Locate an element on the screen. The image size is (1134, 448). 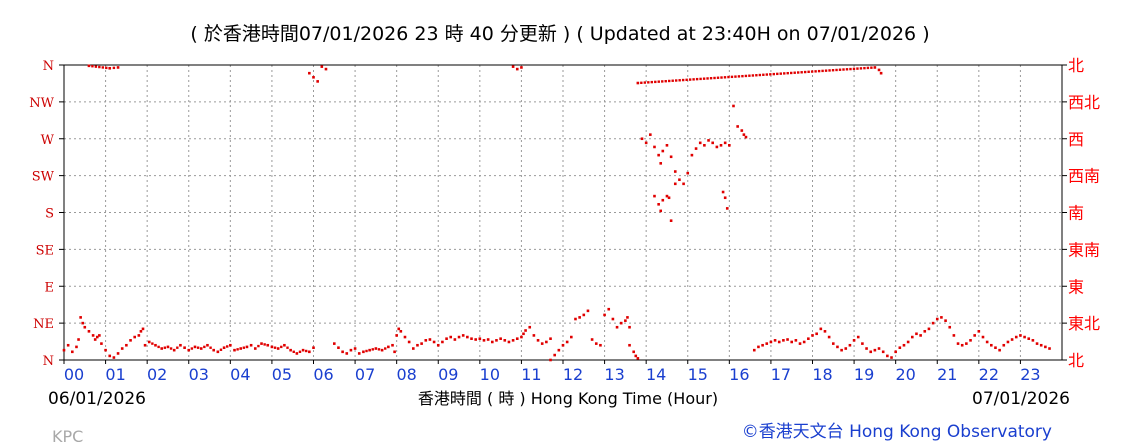
y-tick-label-right: 東南 is located at coordinates (1084, 249).